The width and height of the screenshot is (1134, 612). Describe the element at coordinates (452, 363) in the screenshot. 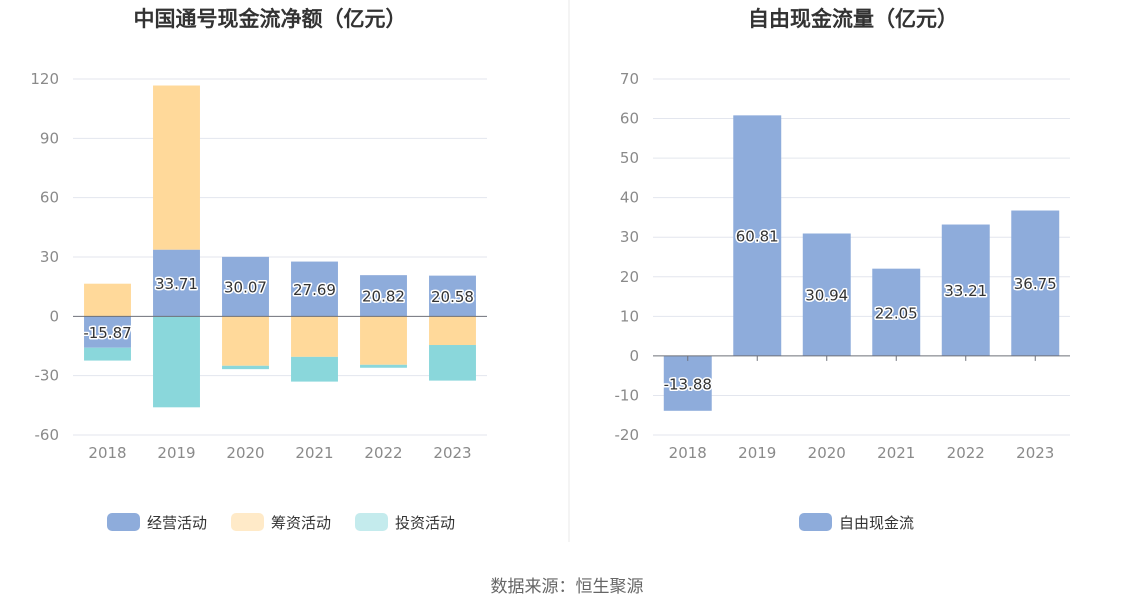

I see `bar-投资活动-2023` at that location.